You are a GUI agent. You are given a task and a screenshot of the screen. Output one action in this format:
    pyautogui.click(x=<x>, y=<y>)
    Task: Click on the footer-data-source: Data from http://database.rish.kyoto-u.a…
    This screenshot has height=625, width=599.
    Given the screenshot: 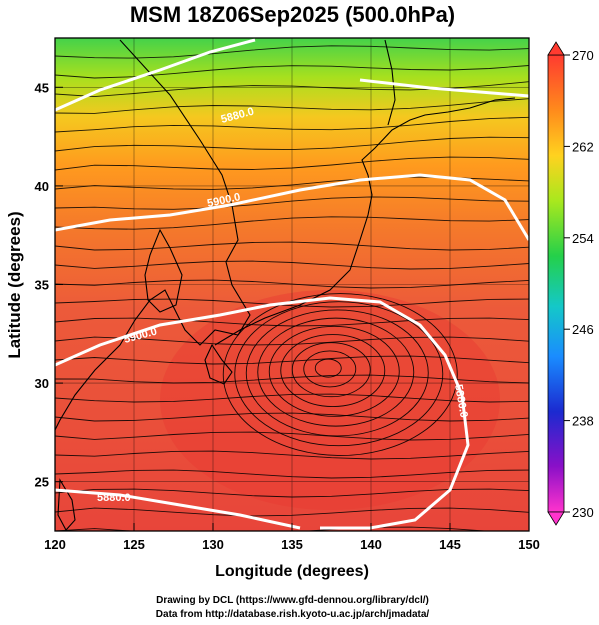 What is the action you would take?
    pyautogui.click(x=292, y=614)
    